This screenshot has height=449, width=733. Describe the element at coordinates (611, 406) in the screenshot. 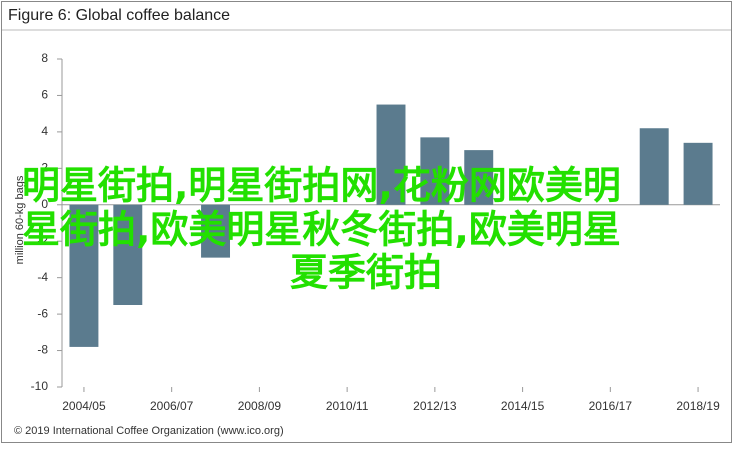

I see `x-tick-label: 2016/17` at that location.